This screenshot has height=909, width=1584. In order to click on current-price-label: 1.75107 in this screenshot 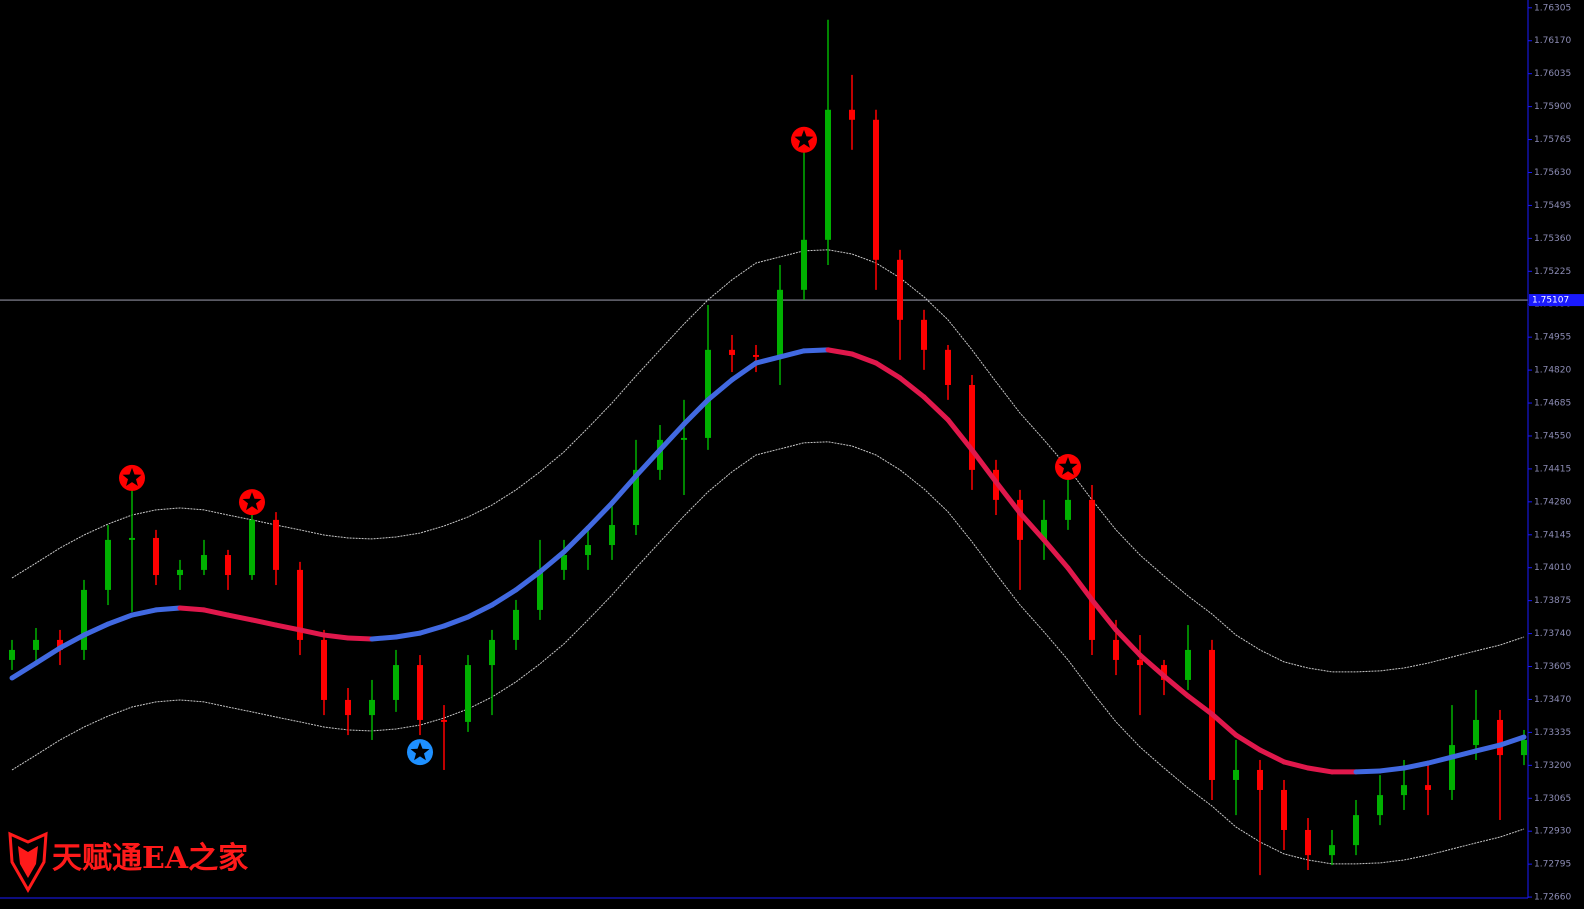, I will do `click(1550, 301)`.